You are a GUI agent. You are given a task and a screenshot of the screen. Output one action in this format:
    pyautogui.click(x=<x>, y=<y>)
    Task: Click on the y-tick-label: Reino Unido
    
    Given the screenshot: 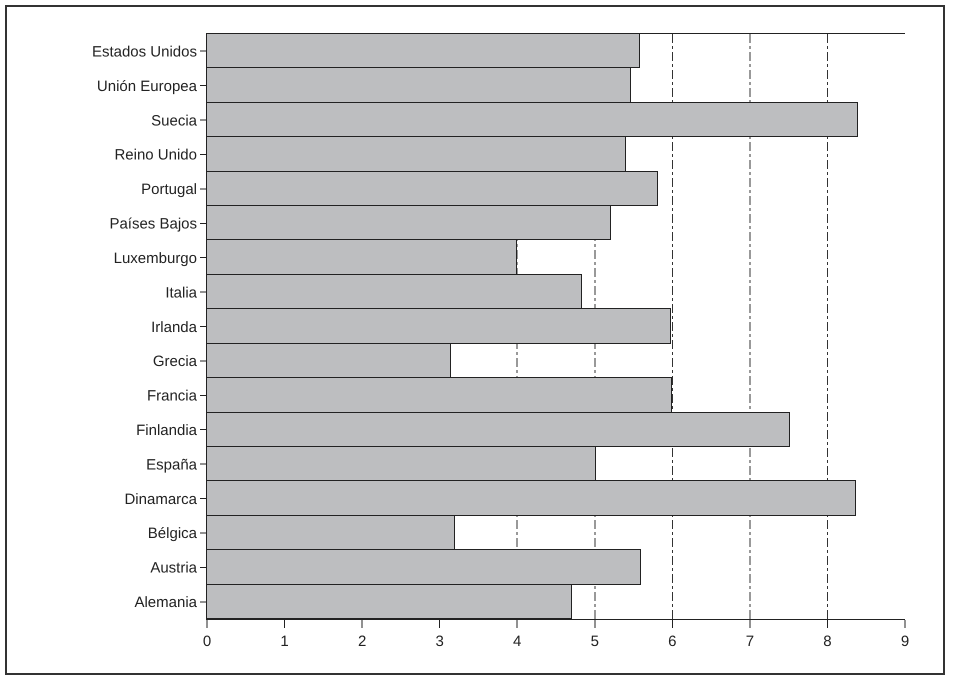 What is the action you would take?
    pyautogui.click(x=155, y=155)
    